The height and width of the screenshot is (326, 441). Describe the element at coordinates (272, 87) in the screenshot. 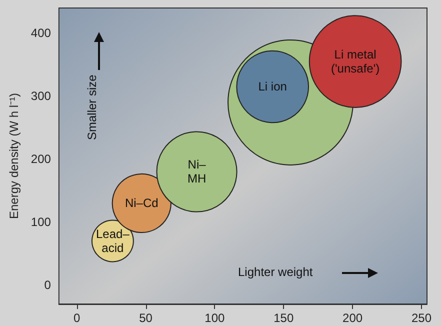

I see `series-label: Li ion` at that location.